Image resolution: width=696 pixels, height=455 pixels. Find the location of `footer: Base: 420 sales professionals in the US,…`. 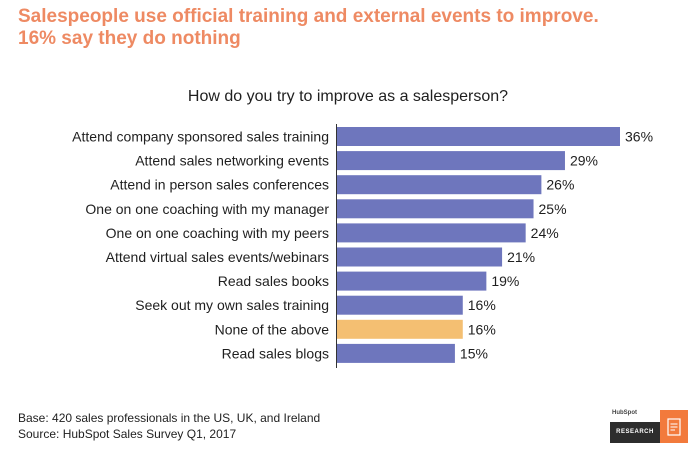

footer: Base: 420 sales professionals in the US,… is located at coordinates (169, 426).